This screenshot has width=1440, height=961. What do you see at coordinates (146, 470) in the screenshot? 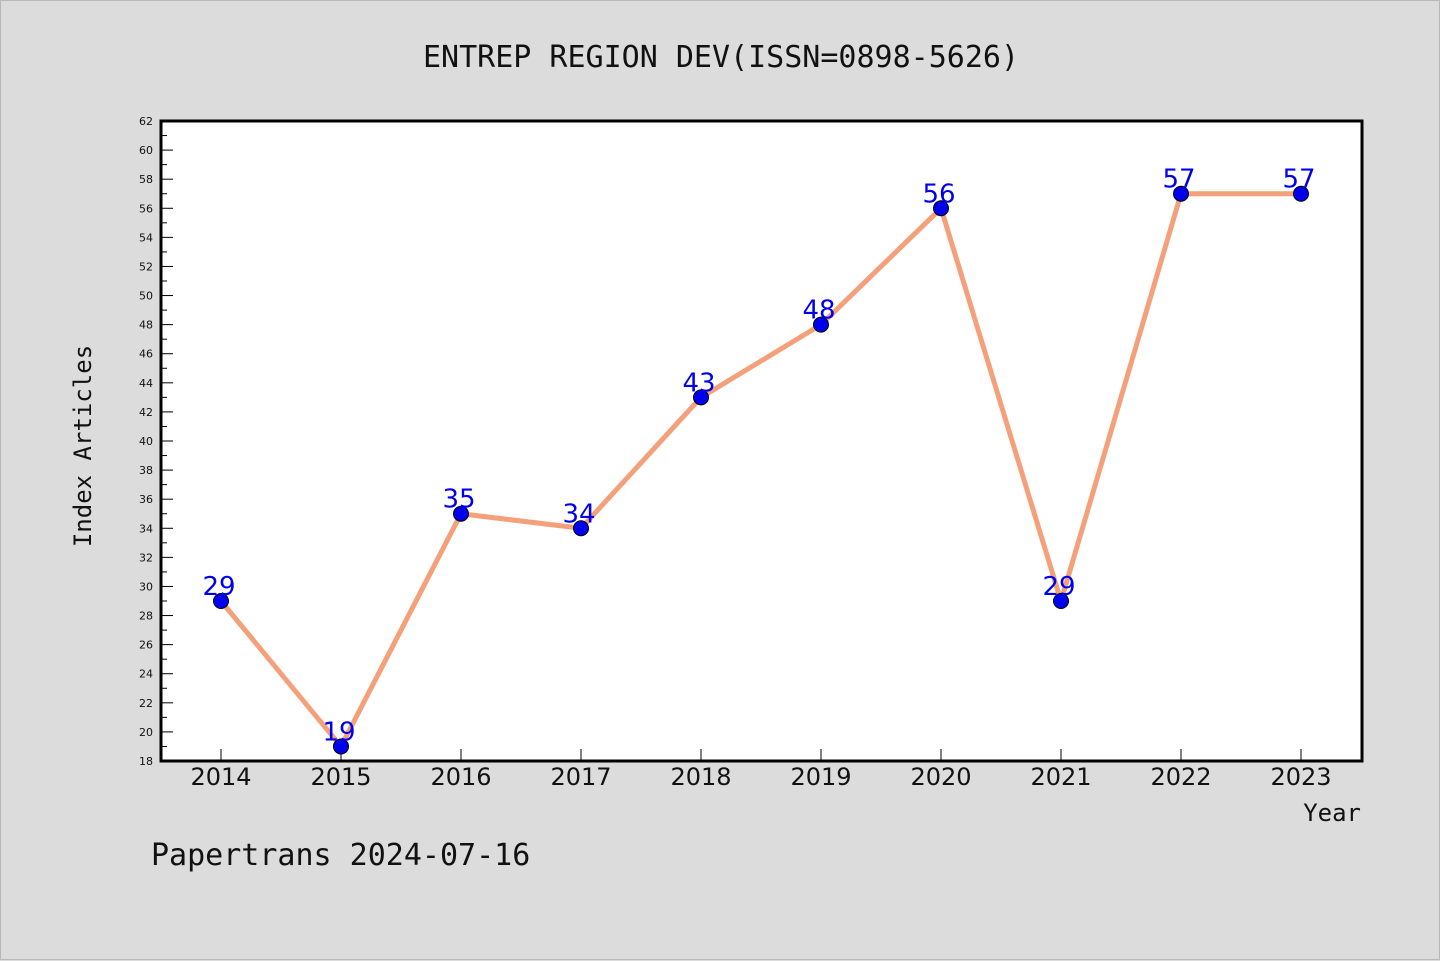
I see `y-tick-label: 38` at bounding box center [146, 470].